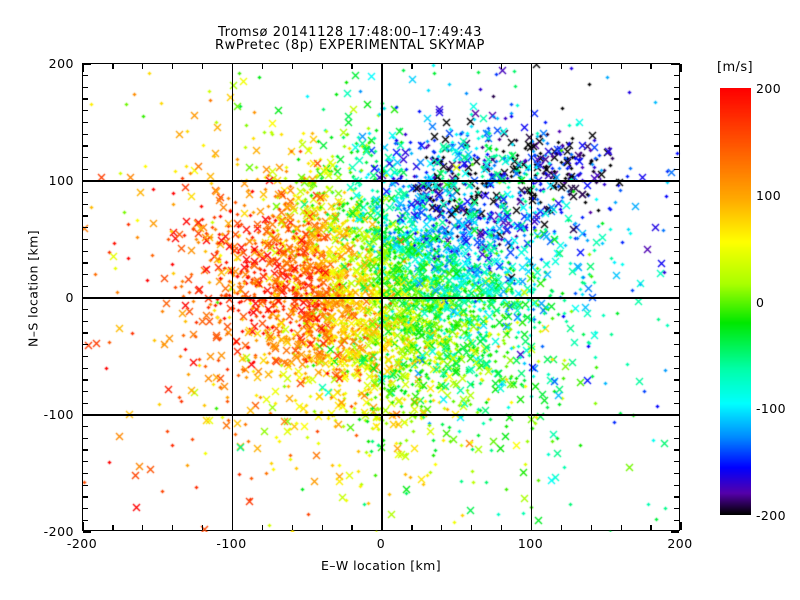 This screenshot has height=600, width=800. I want to click on colorbar-unit-label: [m/s], so click(735, 67).